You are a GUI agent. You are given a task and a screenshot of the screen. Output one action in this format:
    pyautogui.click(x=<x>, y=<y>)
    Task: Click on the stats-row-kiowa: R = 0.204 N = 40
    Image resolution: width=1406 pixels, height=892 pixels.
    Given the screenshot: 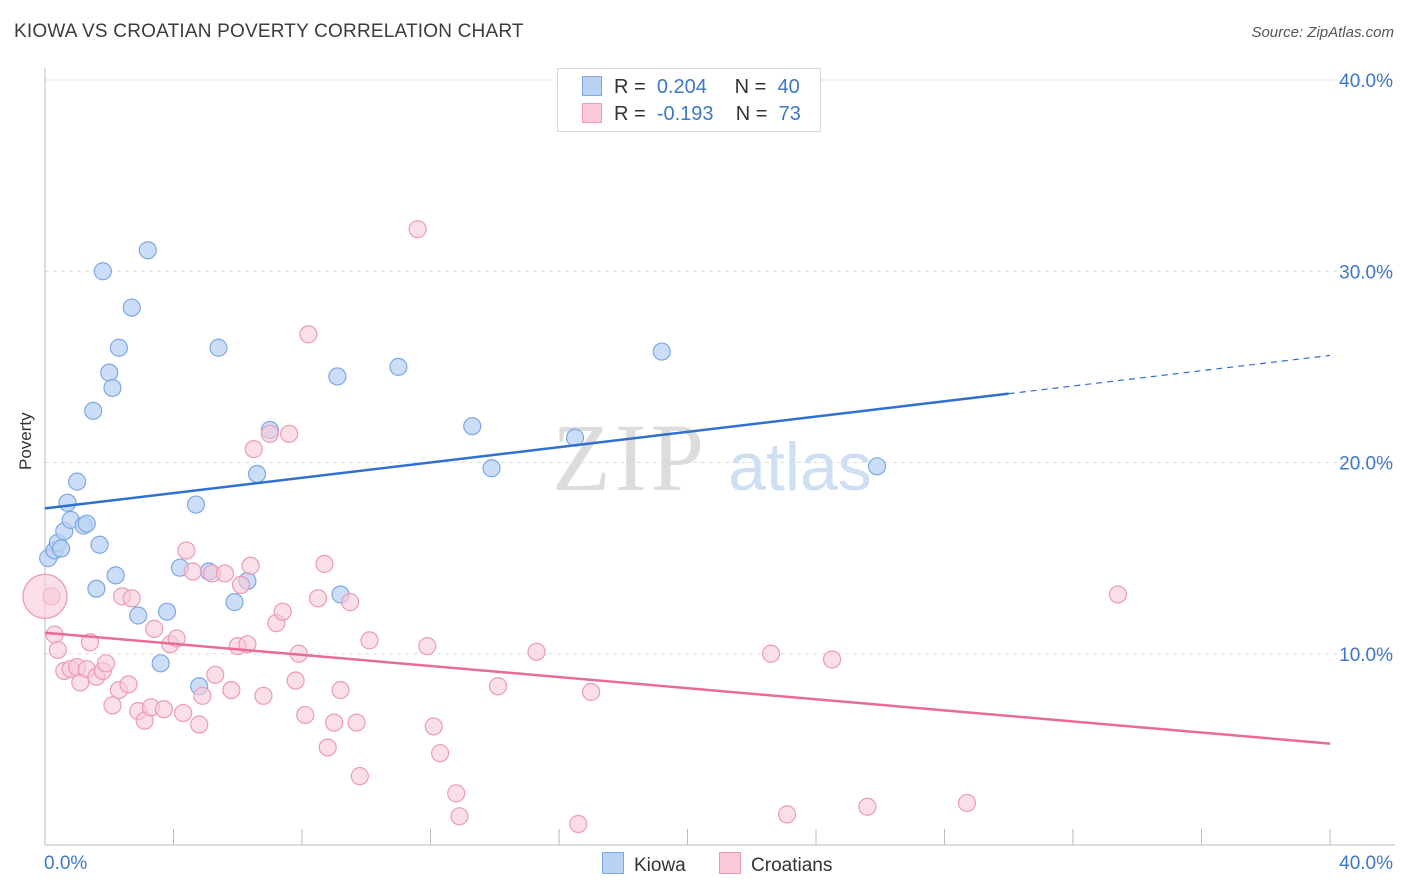 What is the action you would take?
    pyautogui.click(x=691, y=87)
    